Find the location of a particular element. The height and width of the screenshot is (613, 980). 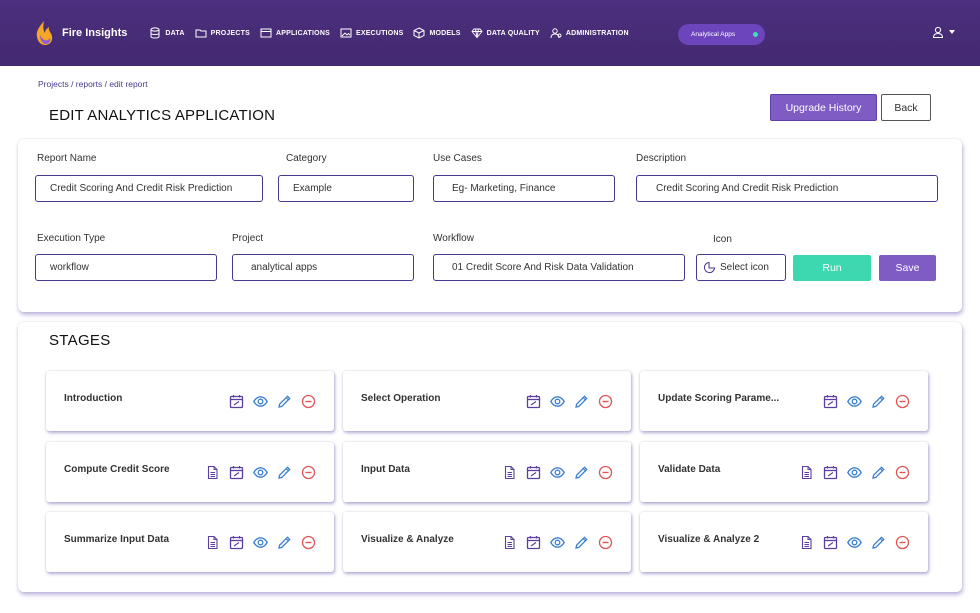

nav-models: MODELS is located at coordinates (436, 33).